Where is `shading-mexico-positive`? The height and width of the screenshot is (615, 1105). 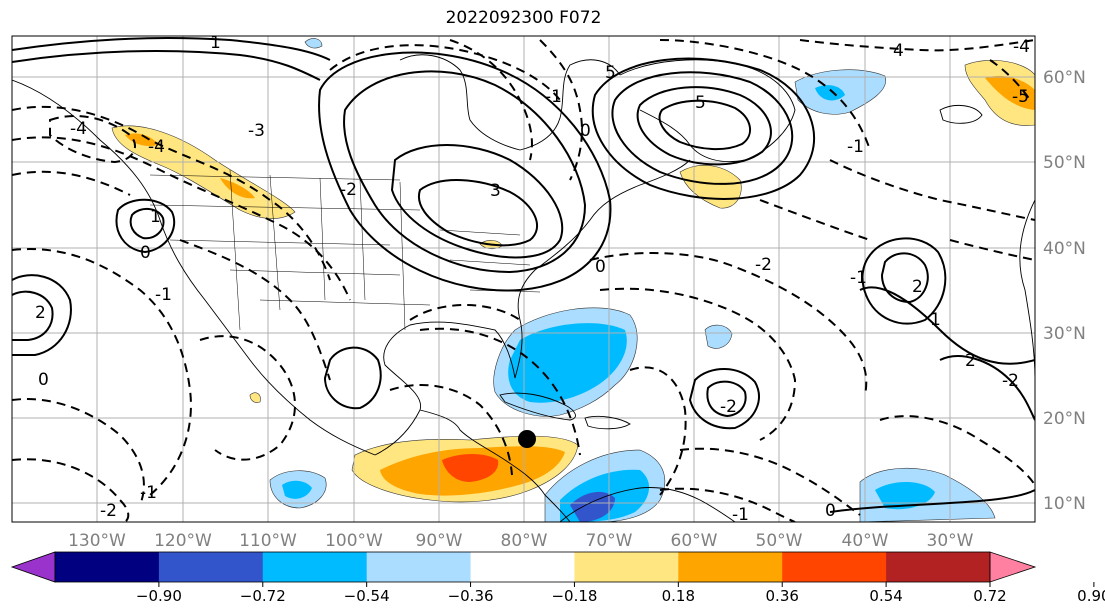 shading-mexico-positive is located at coordinates (255, 397).